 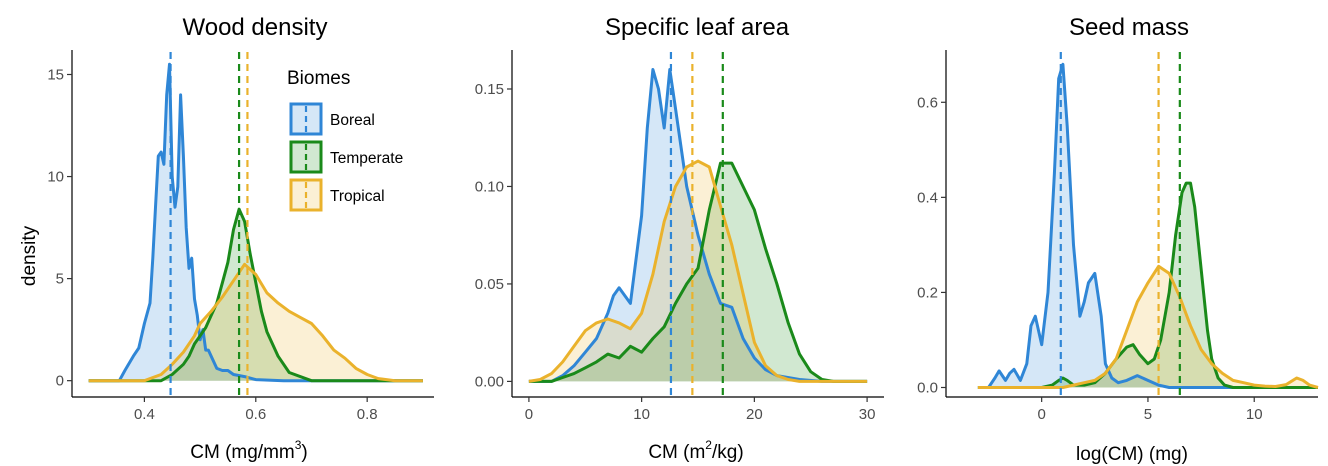 What do you see at coordinates (927, 197) in the screenshot?
I see `y-tick-label: 0.4` at bounding box center [927, 197].